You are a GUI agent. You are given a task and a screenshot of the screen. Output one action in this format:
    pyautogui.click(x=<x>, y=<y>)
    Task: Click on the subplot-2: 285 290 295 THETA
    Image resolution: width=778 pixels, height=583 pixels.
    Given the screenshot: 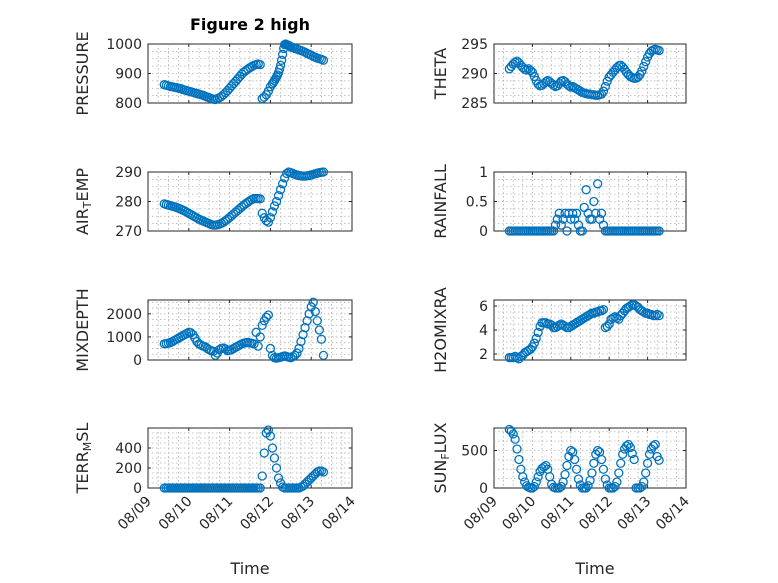 What is the action you would take?
    pyautogui.click(x=559, y=74)
    